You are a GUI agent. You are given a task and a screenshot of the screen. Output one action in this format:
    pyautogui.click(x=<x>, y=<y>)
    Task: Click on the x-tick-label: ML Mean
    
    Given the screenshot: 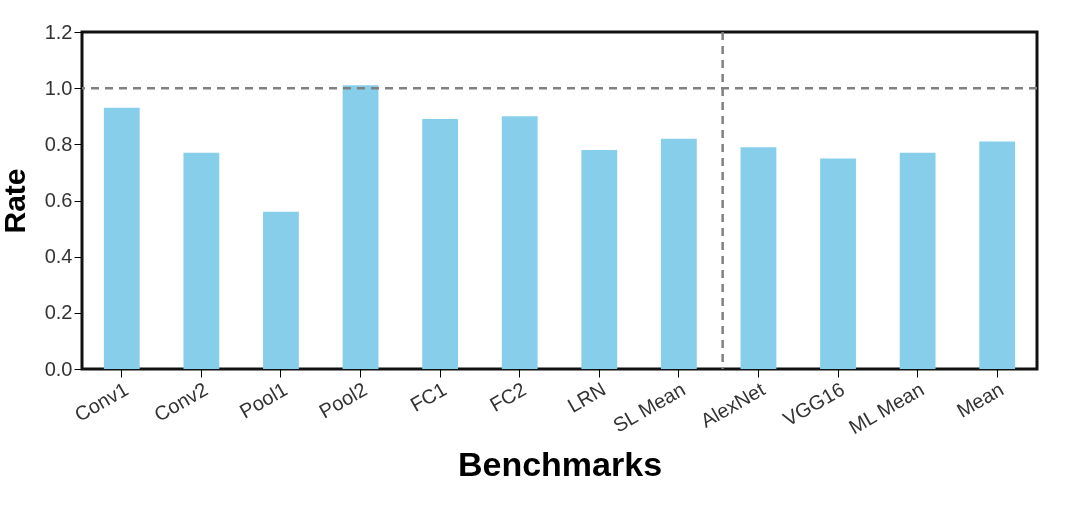 What is the action you would take?
    pyautogui.click(x=886, y=408)
    